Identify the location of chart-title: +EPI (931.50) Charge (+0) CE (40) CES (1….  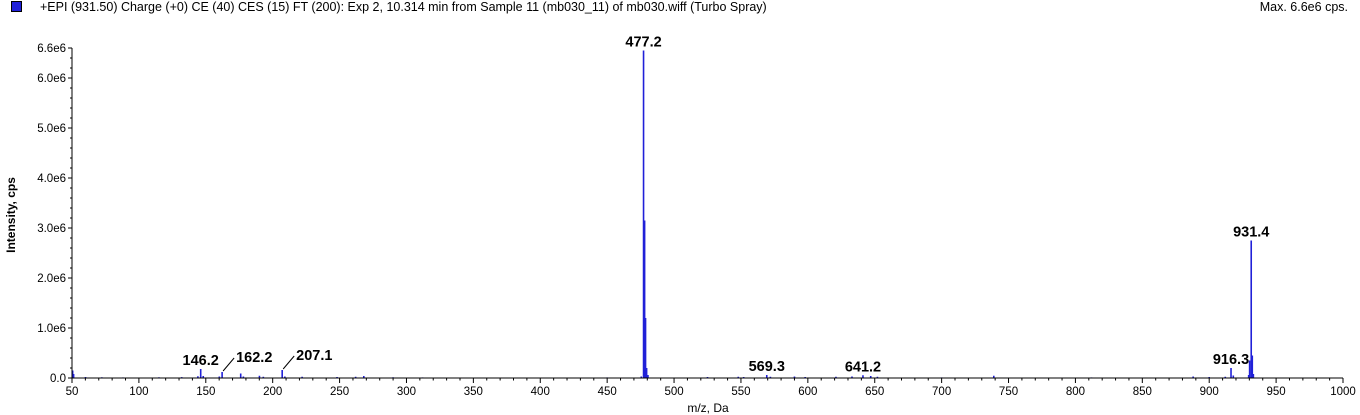
(403, 7).